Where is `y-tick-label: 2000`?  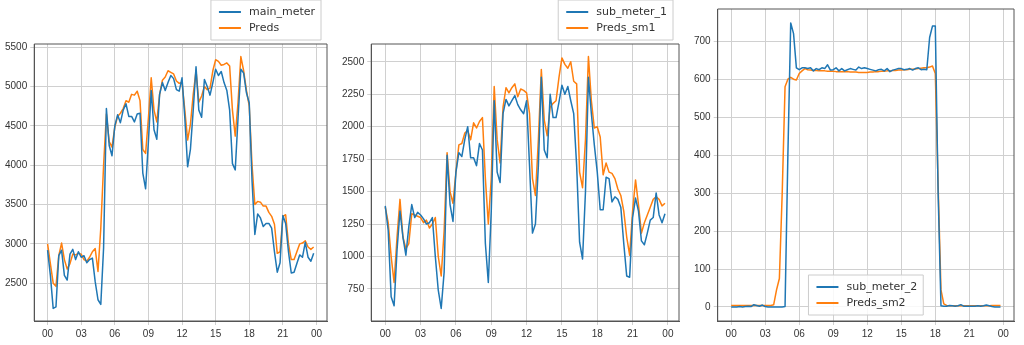
y-tick-label: 2000 is located at coordinates (353, 126).